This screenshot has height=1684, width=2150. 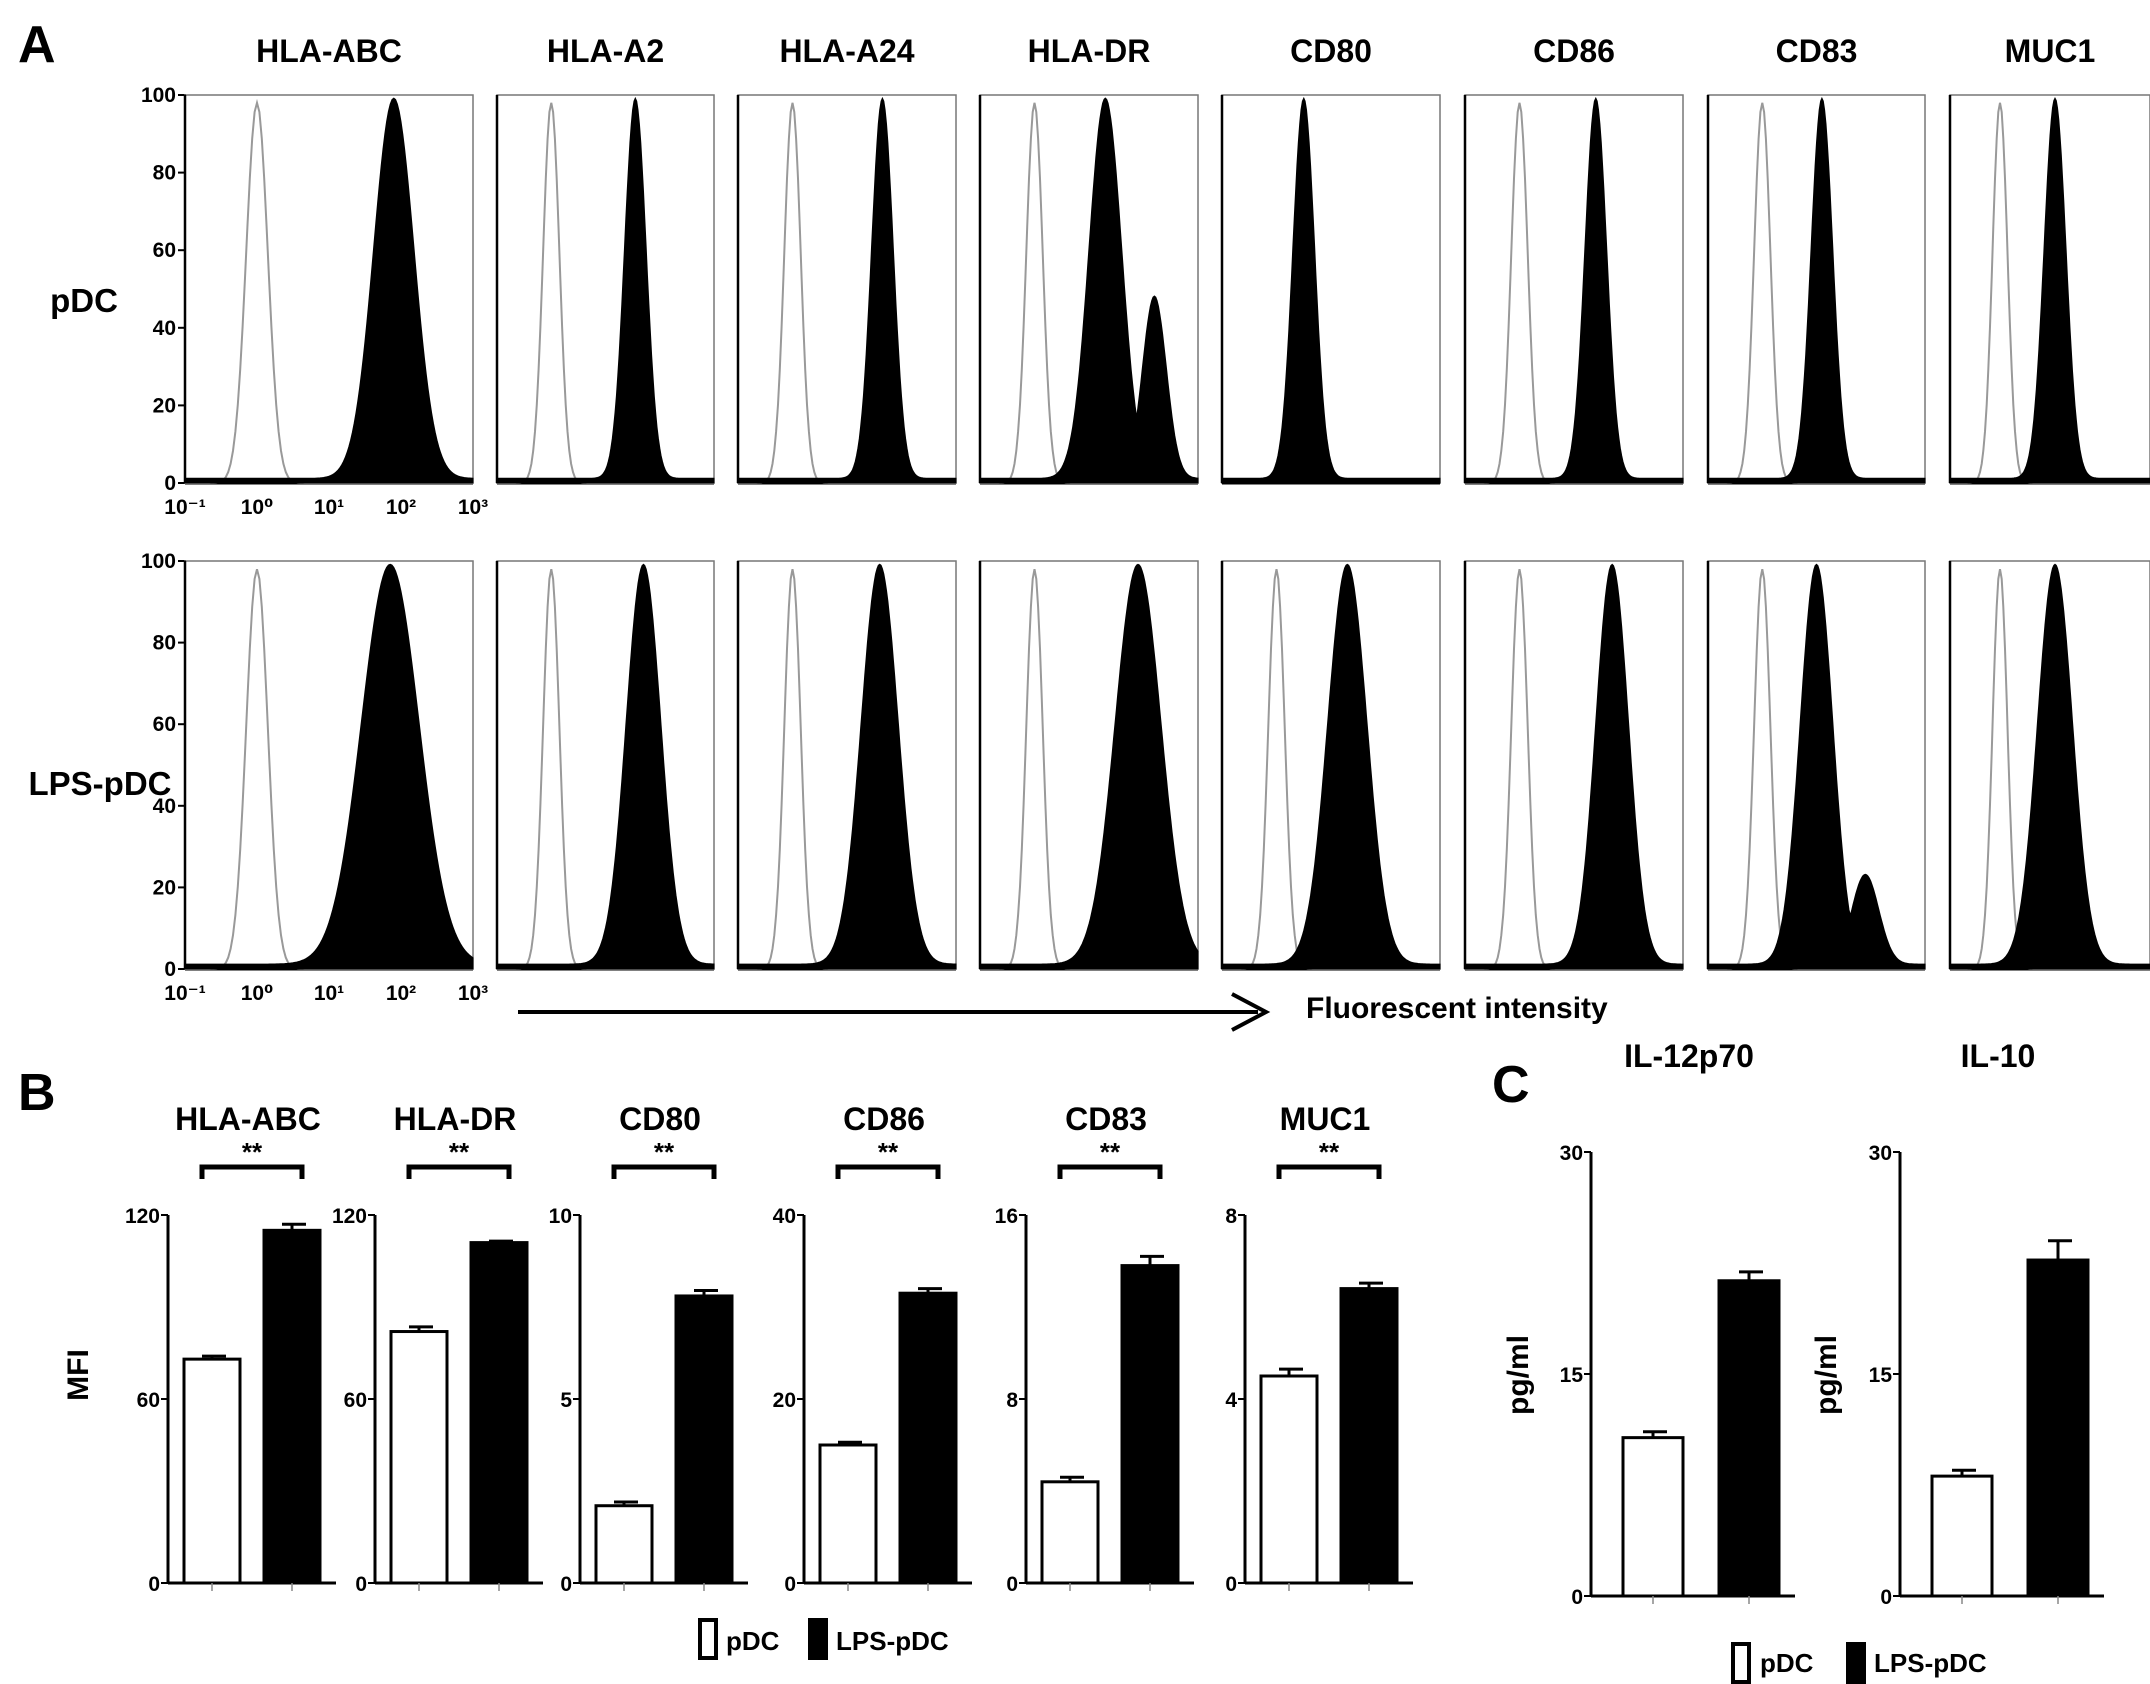 What do you see at coordinates (1231, 1400) in the screenshot?
I see `bar-ytick: 4` at bounding box center [1231, 1400].